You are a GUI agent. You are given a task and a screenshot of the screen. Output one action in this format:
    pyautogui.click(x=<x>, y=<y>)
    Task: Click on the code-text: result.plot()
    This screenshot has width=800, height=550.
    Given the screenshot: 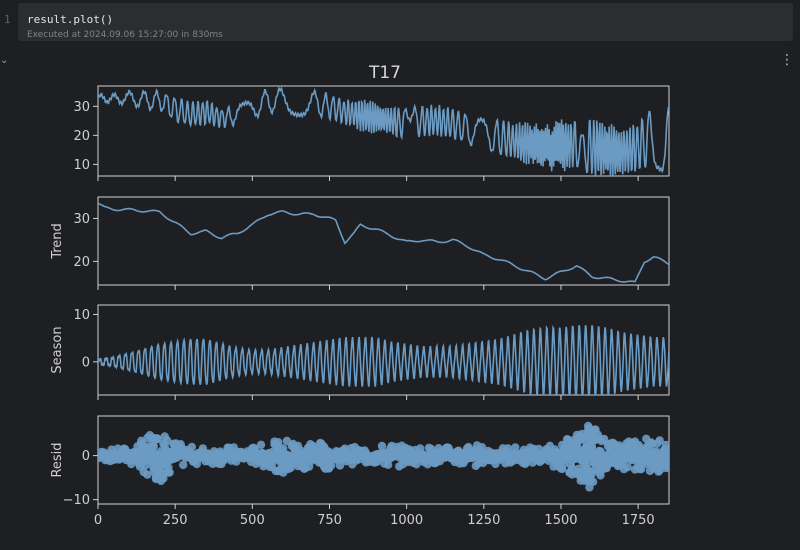 What is the action you would take?
    pyautogui.click(x=70, y=19)
    